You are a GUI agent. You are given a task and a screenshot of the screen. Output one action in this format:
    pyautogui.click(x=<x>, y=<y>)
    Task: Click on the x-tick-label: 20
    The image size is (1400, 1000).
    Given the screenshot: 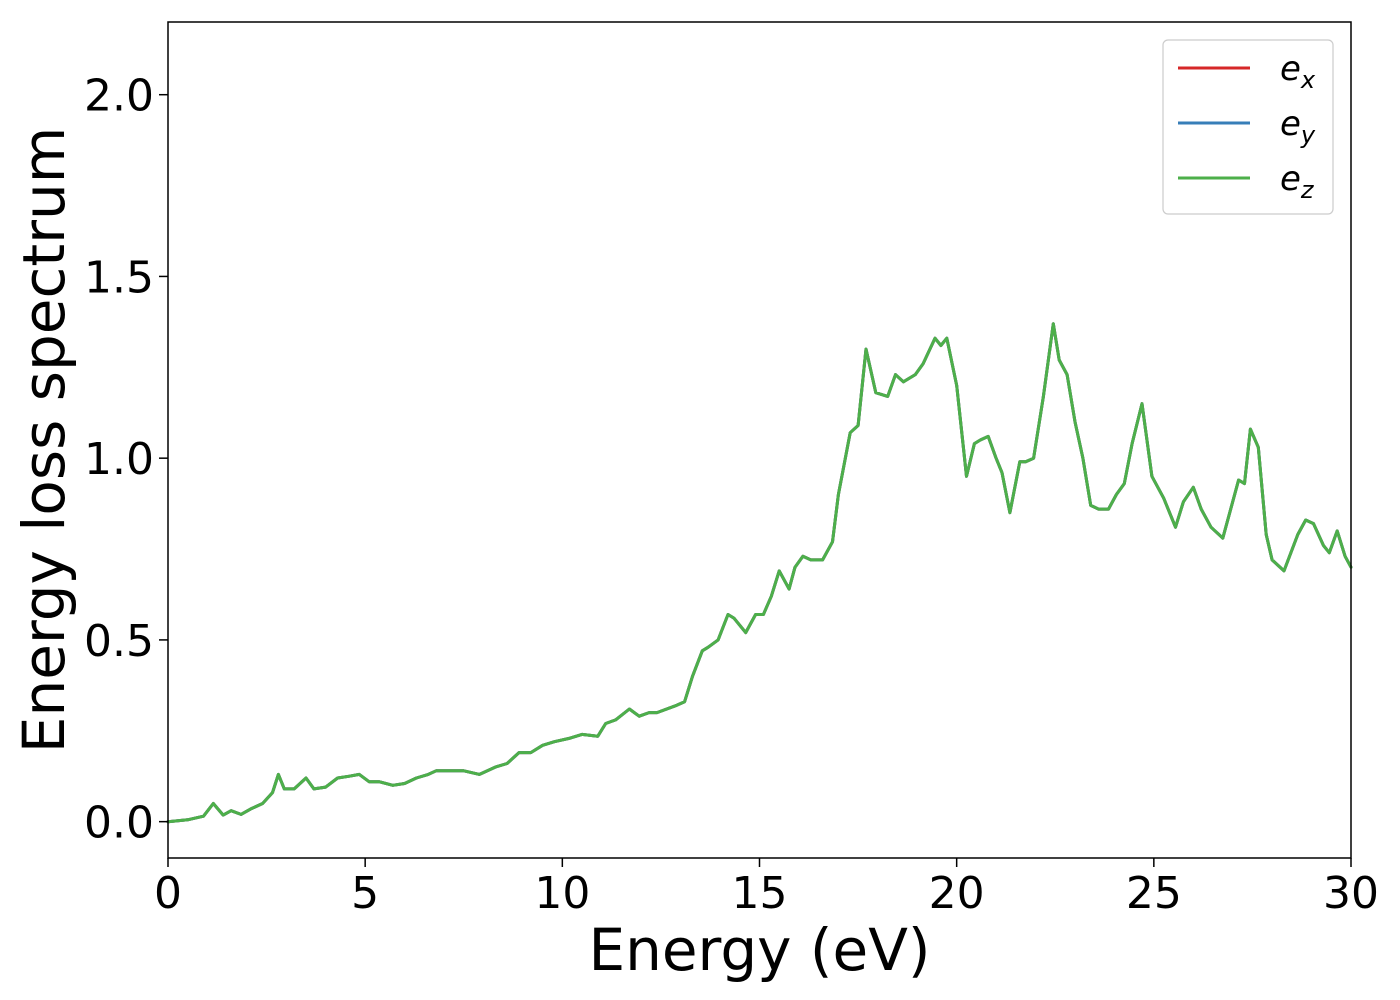 What is the action you would take?
    pyautogui.click(x=957, y=893)
    